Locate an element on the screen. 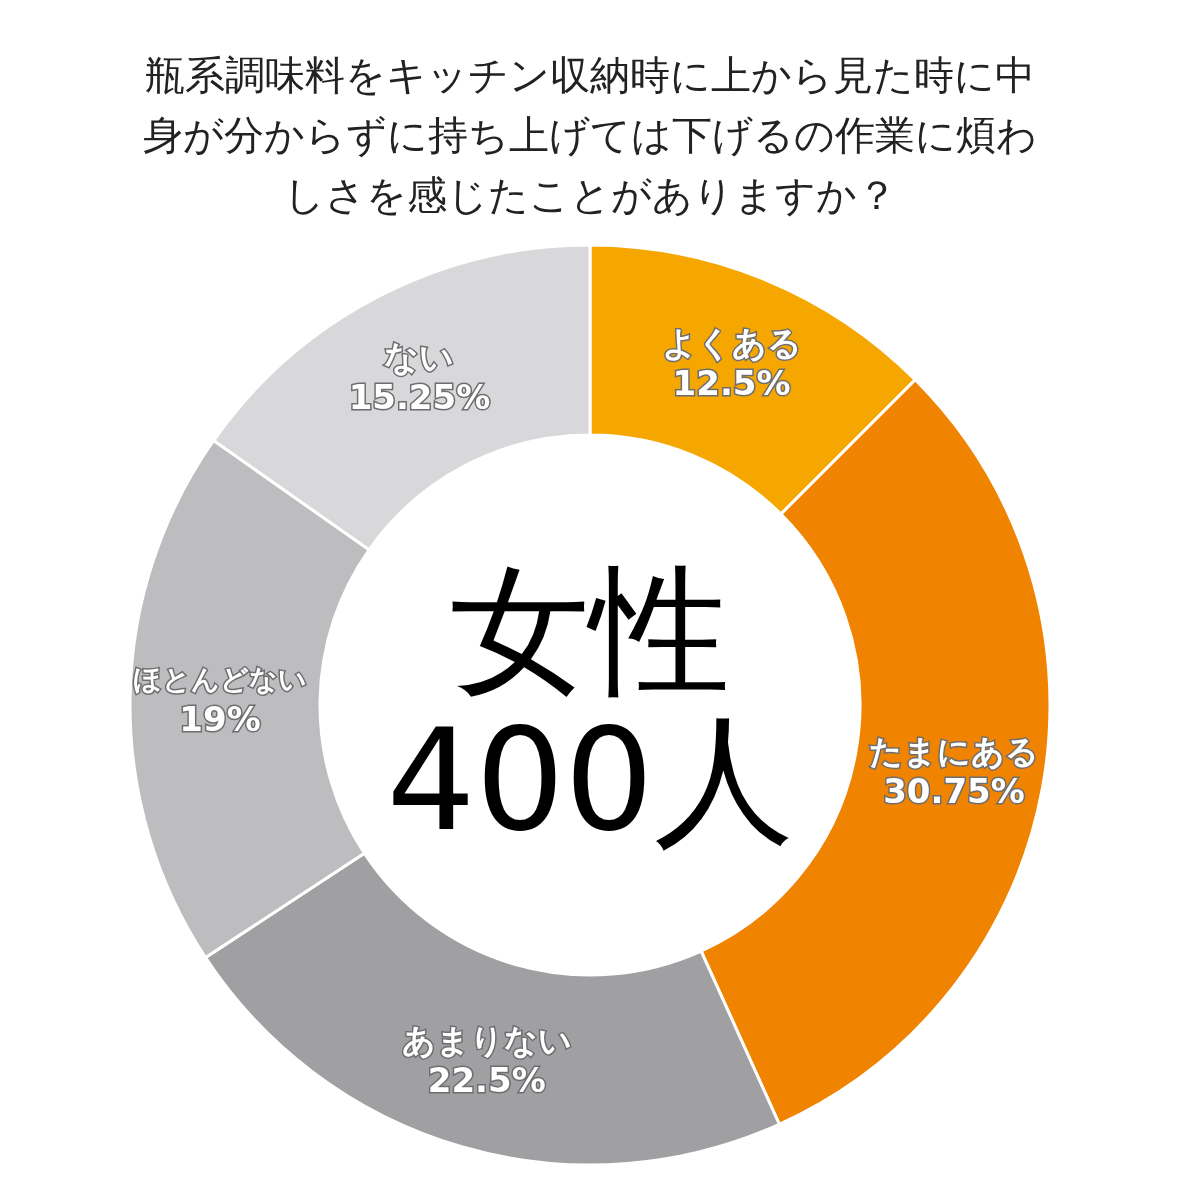  title: 瓶系調味料をキッチン収納時に上から見た時に中身が分からずに持ち上げては下げるの作業に煩わしさを感じたことがありますか？ is located at coordinates (590, 135).